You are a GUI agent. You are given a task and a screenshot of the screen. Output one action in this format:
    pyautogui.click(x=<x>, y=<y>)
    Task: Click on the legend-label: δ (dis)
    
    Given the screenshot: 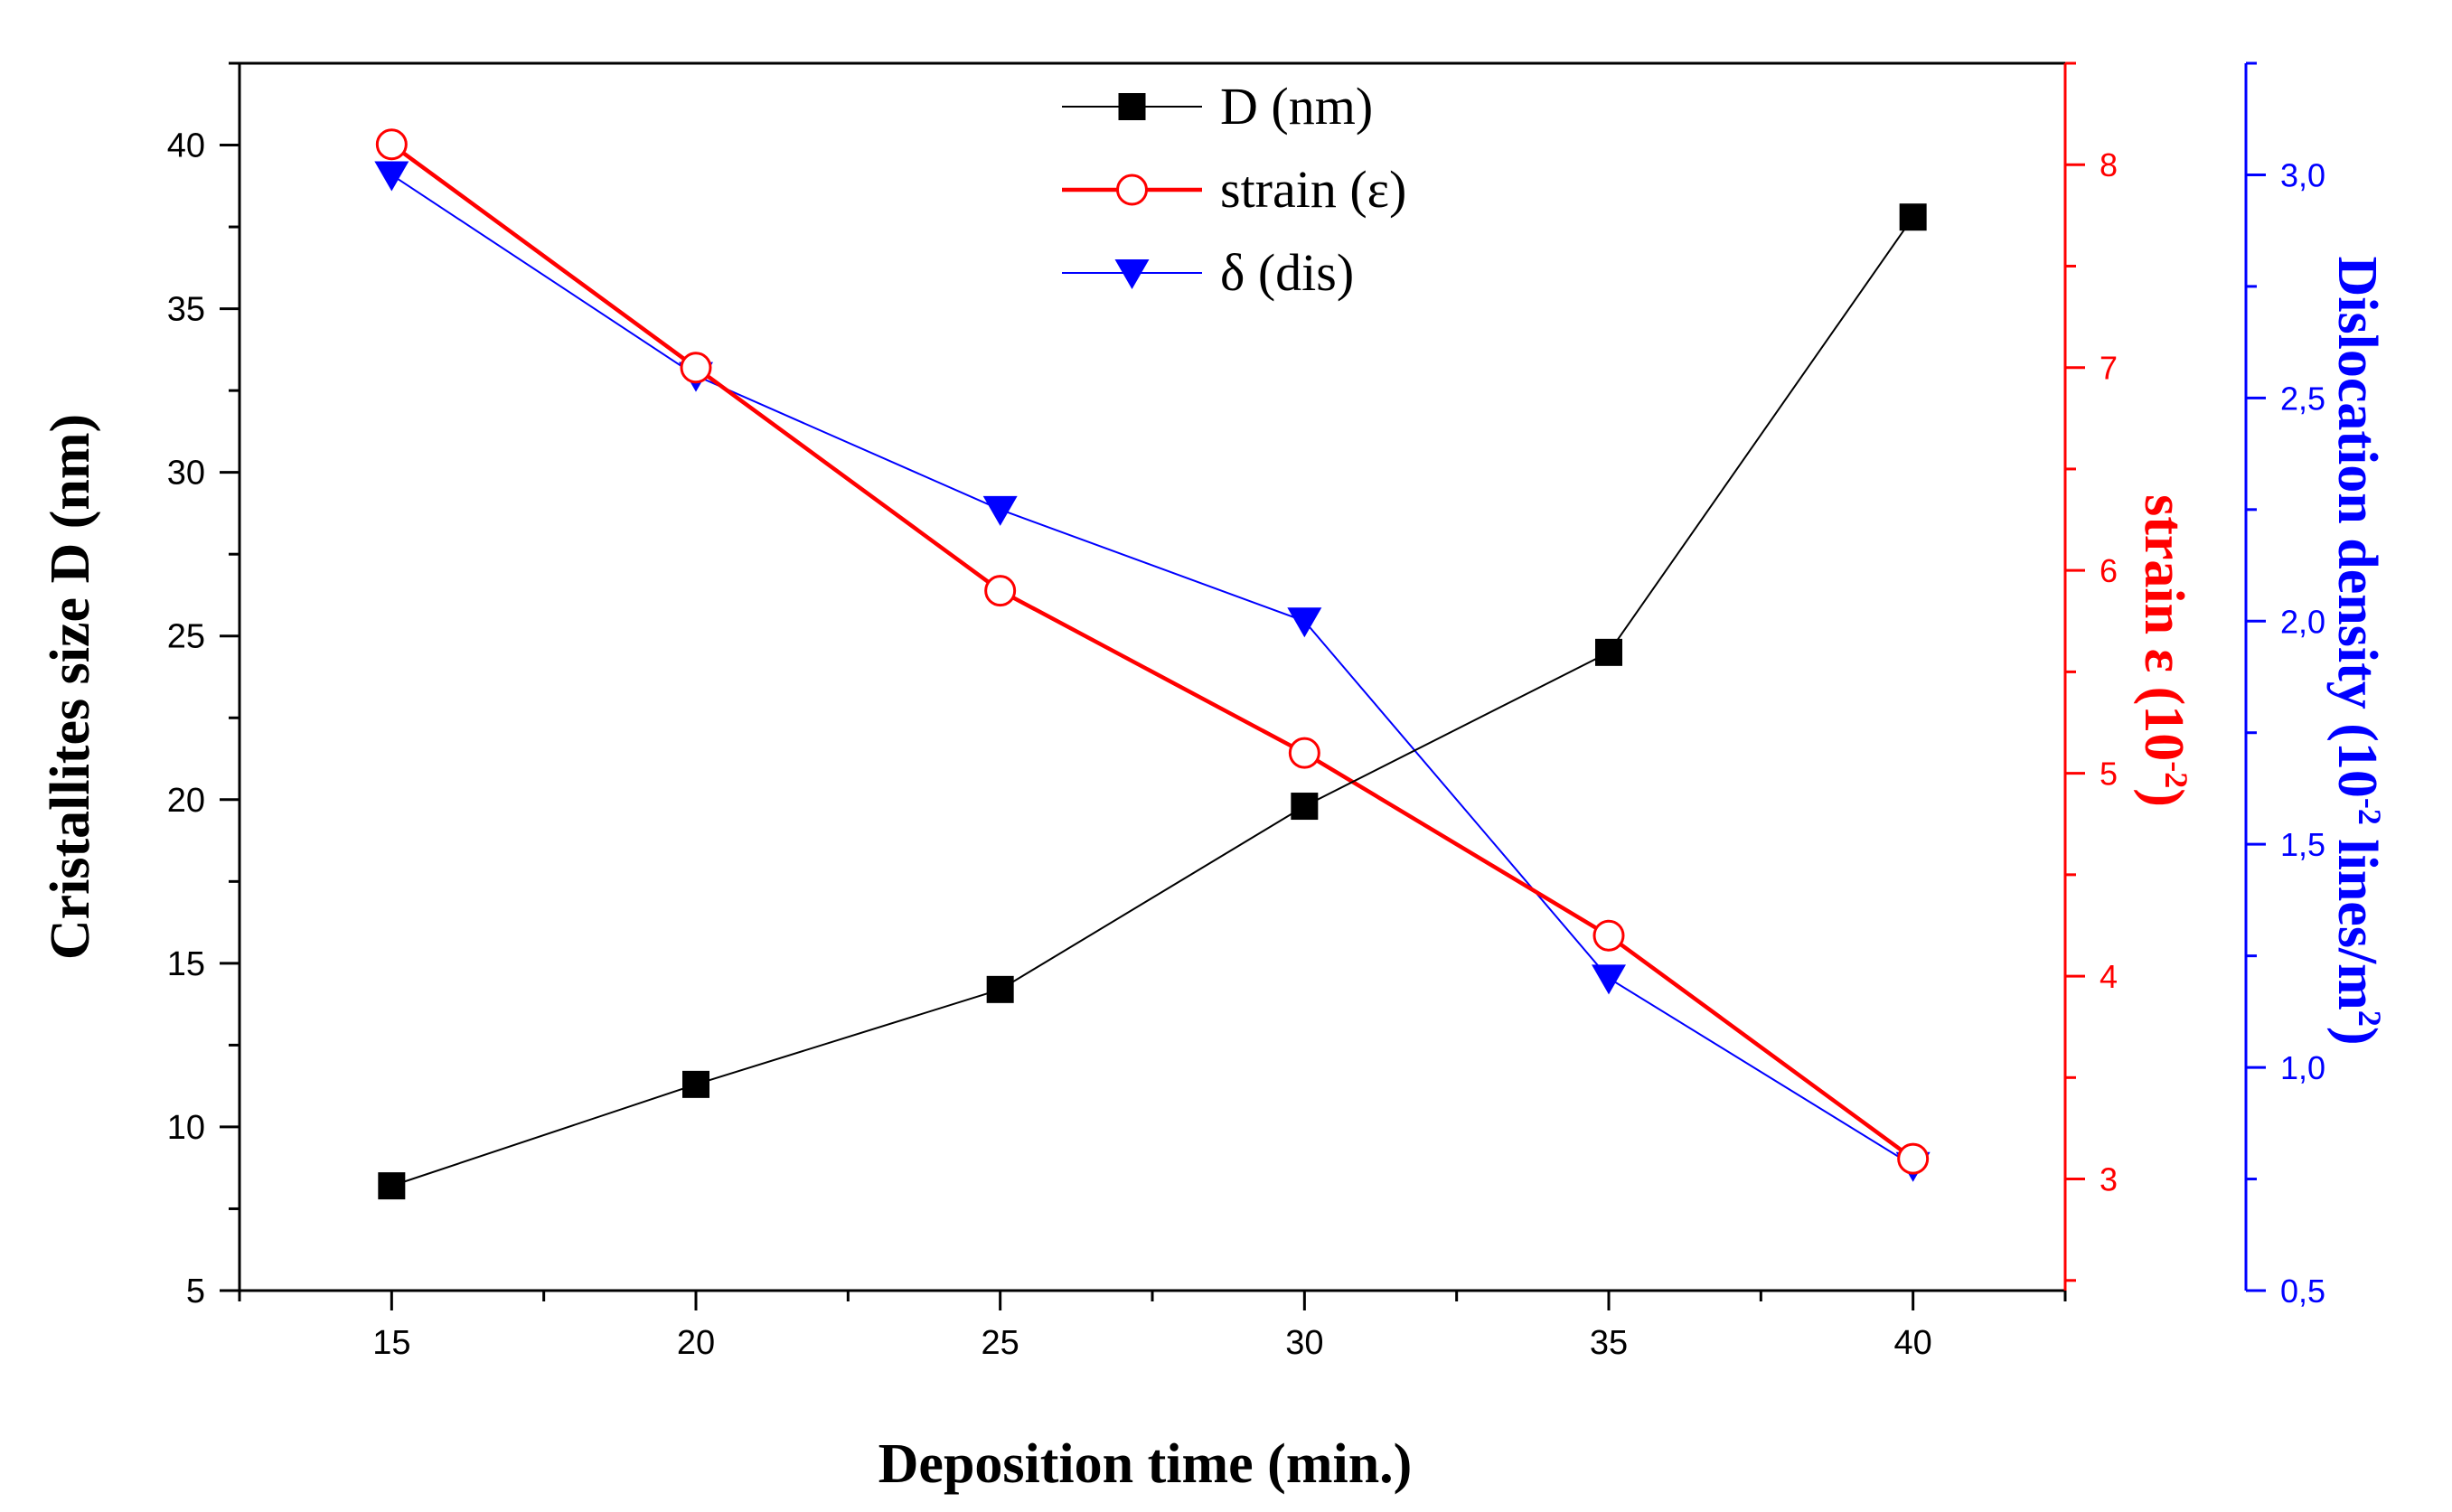 What is the action you would take?
    pyautogui.click(x=1287, y=272)
    